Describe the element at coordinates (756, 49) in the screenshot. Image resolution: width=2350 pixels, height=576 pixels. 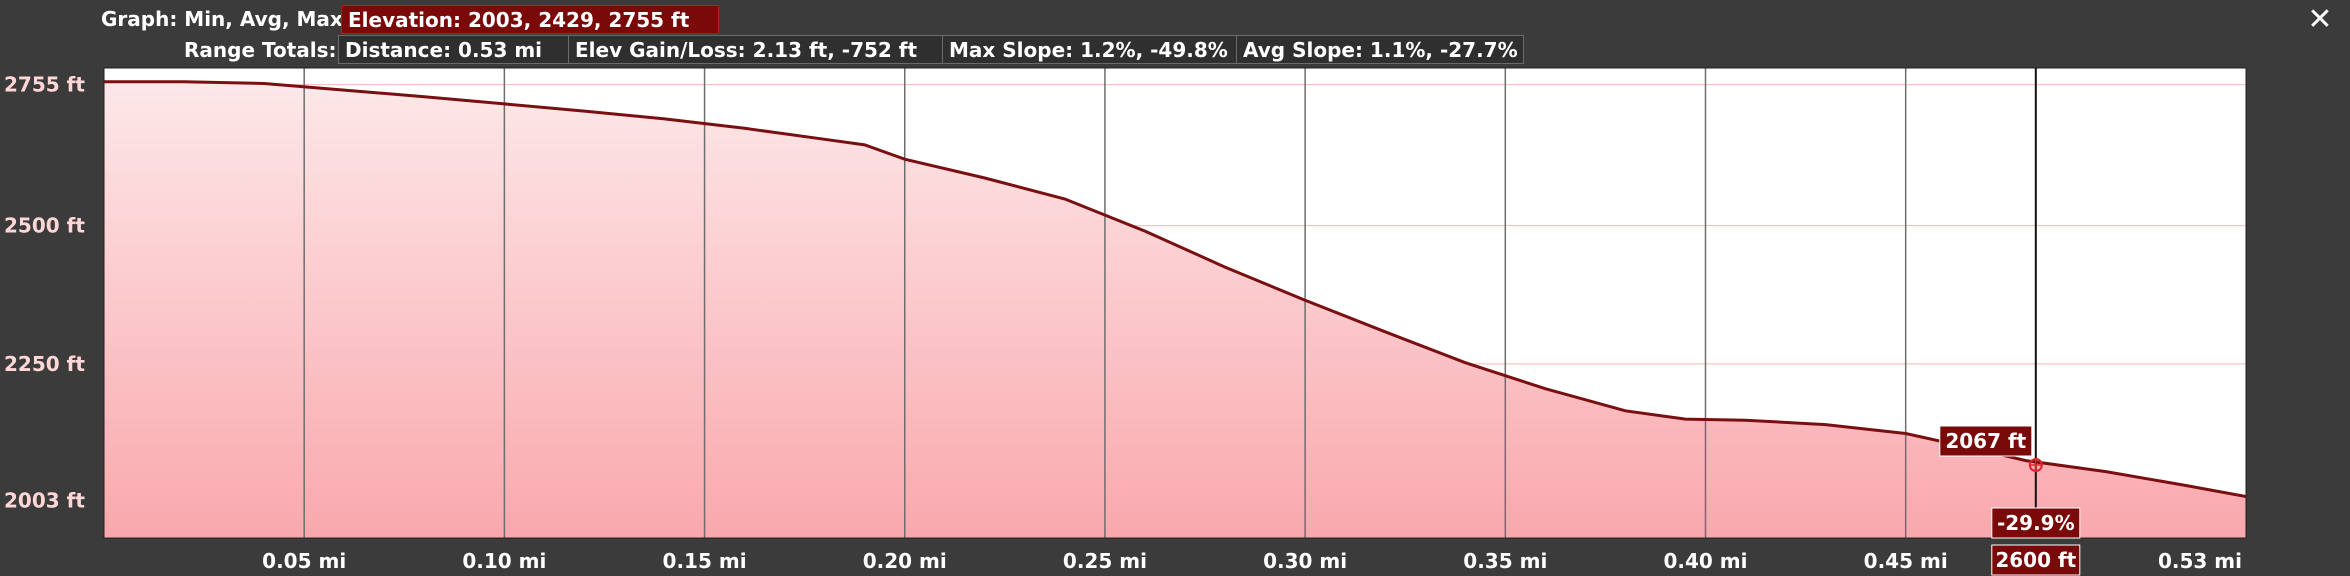
I see `elev-gain-loss-total: Elev Gain/Loss: 2.13 ft, -752 ft` at that location.